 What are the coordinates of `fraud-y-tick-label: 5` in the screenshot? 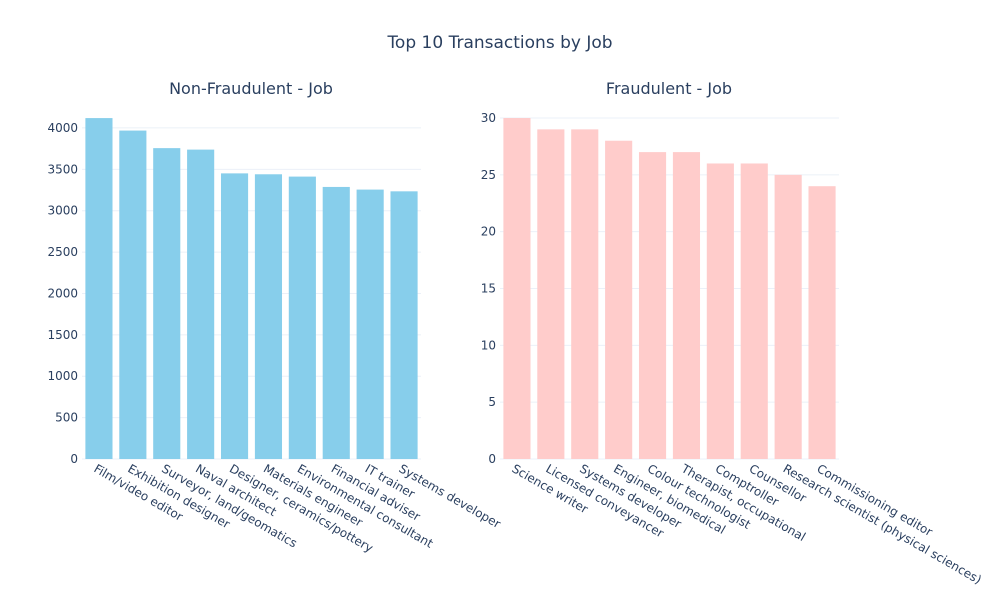 It's located at (492, 402).